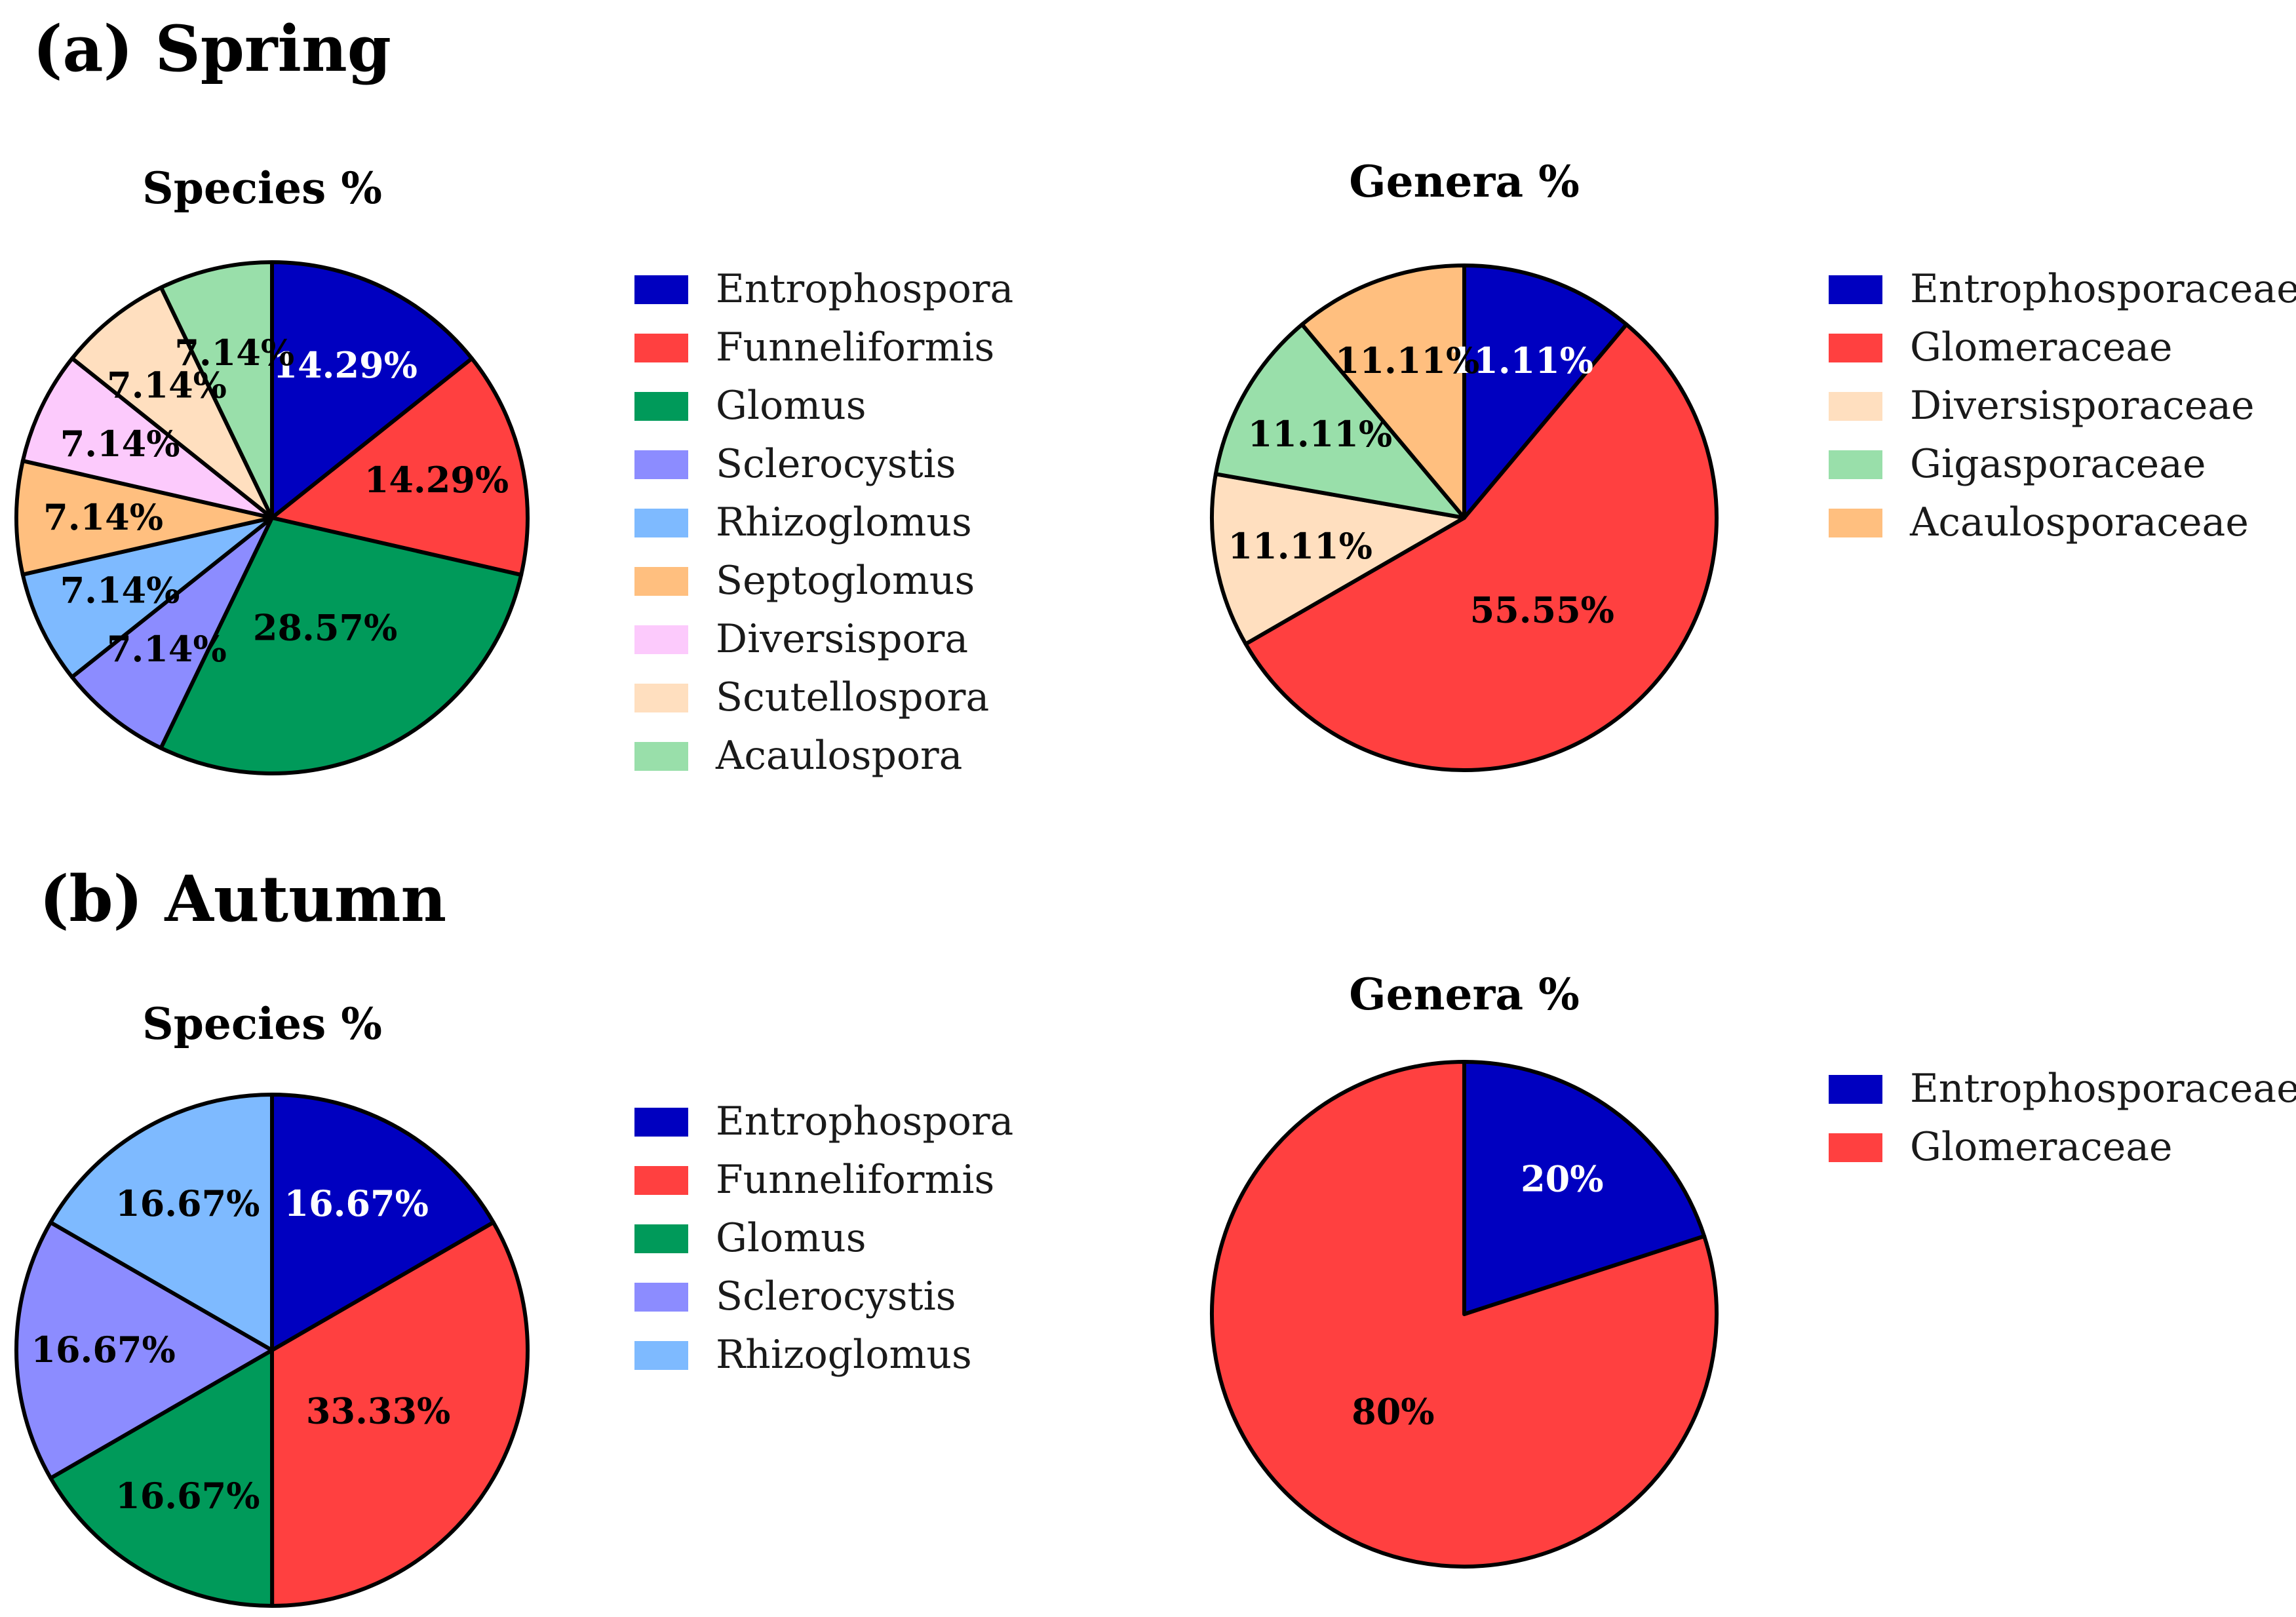  What do you see at coordinates (2058, 464) in the screenshot?
I see `legend-label-gigasporaceae: Gigasporaceae` at bounding box center [2058, 464].